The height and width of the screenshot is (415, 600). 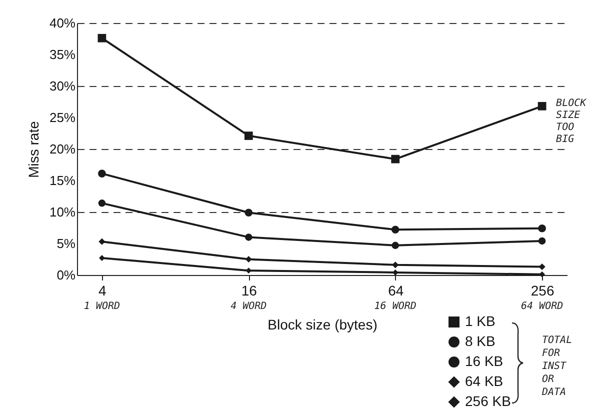 What do you see at coordinates (395, 306) in the screenshot?
I see `text: 16 WORD` at bounding box center [395, 306].